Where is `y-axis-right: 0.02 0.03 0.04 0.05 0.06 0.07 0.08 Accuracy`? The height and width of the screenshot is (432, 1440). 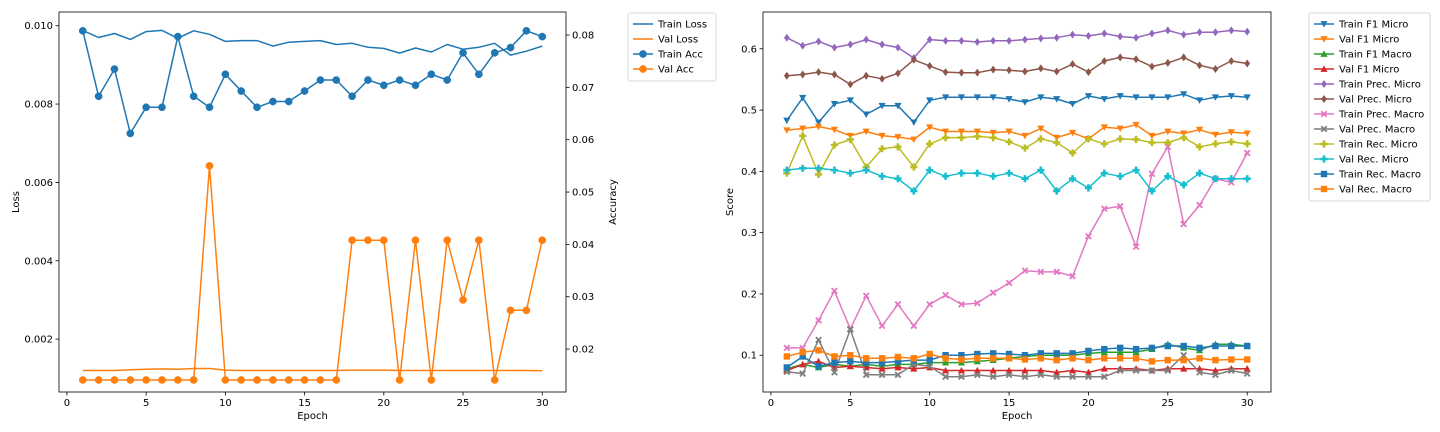 y-axis-right: 0.02 0.03 0.04 0.05 0.06 0.07 0.08 Accuracy is located at coordinates (592, 193).